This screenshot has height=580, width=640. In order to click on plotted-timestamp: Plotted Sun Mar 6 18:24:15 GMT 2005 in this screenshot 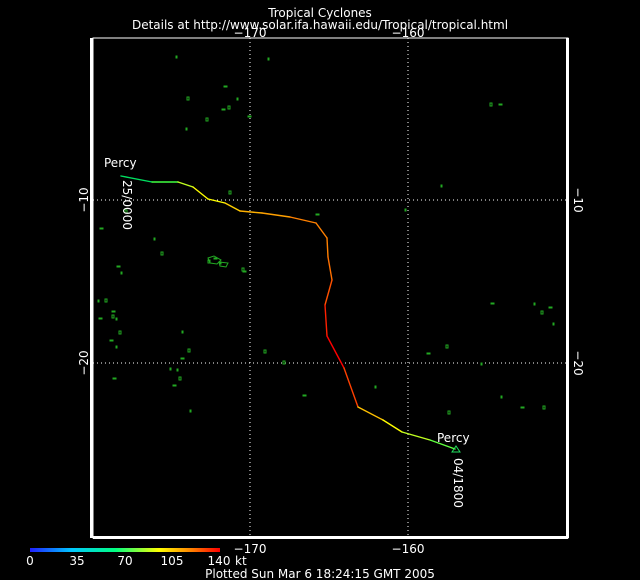, I will do `click(320, 573)`.